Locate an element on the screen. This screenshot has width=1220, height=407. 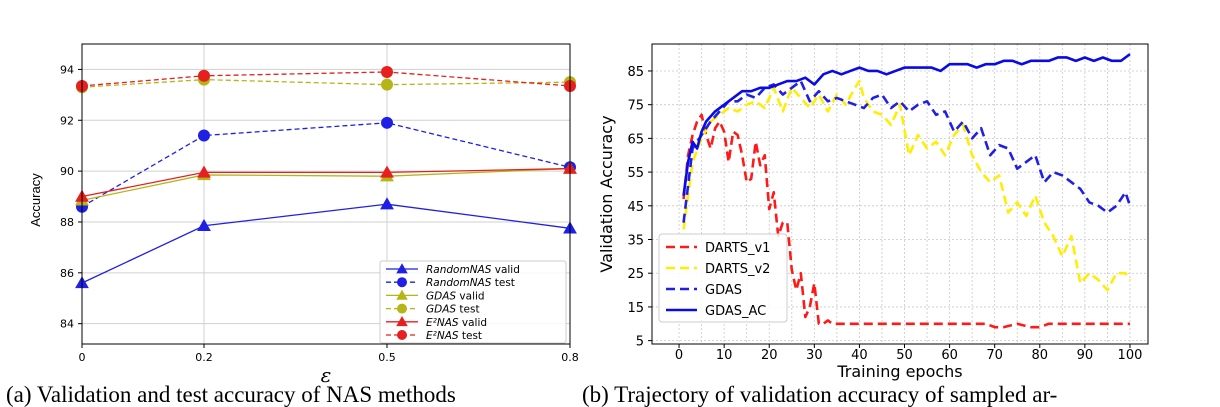
right-y-tick-label: 15 is located at coordinates (635, 308).